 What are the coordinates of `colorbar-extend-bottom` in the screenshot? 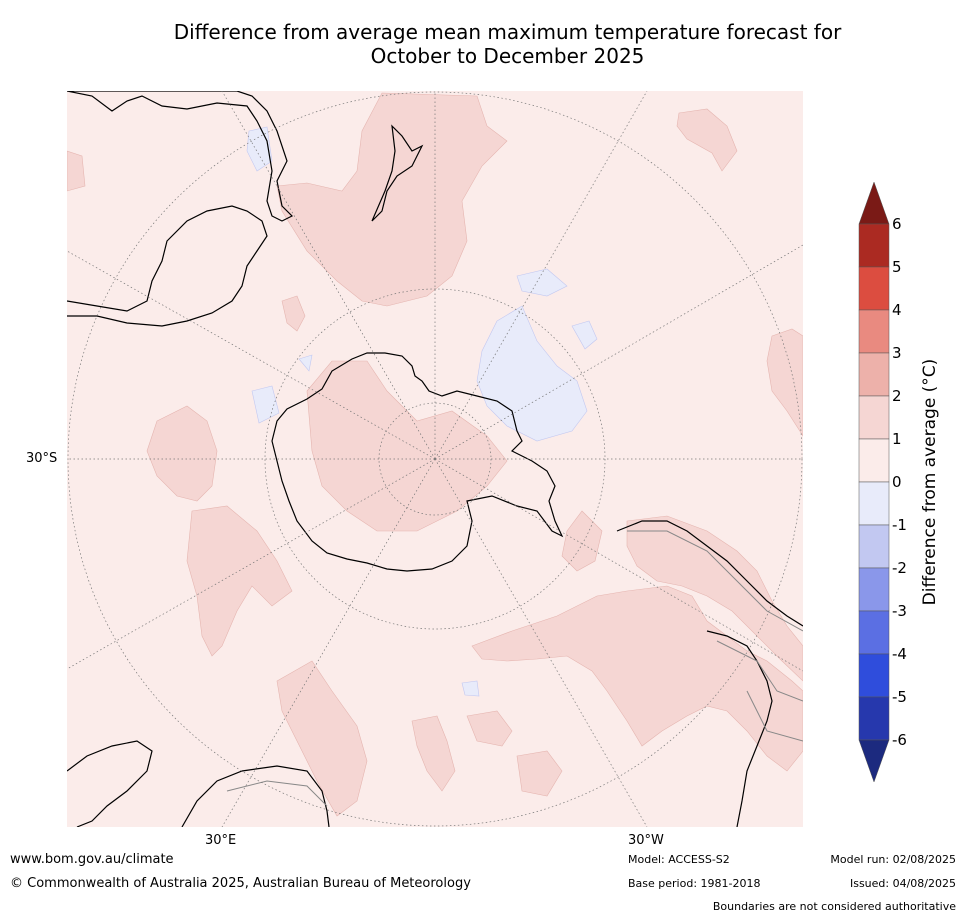 It's located at (874, 760).